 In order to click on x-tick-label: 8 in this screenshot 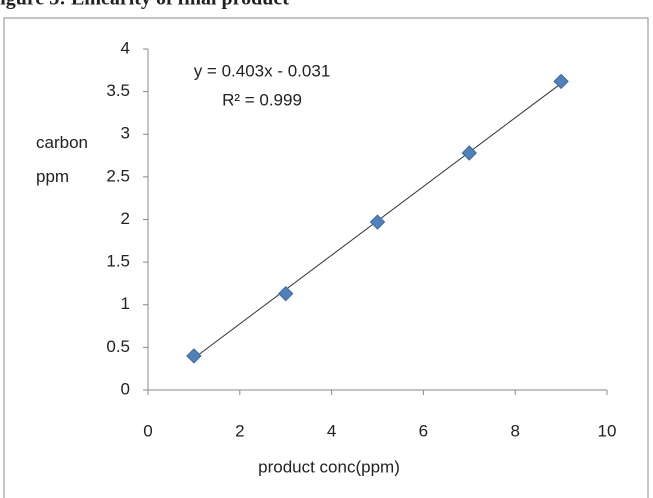, I will do `click(514, 430)`.